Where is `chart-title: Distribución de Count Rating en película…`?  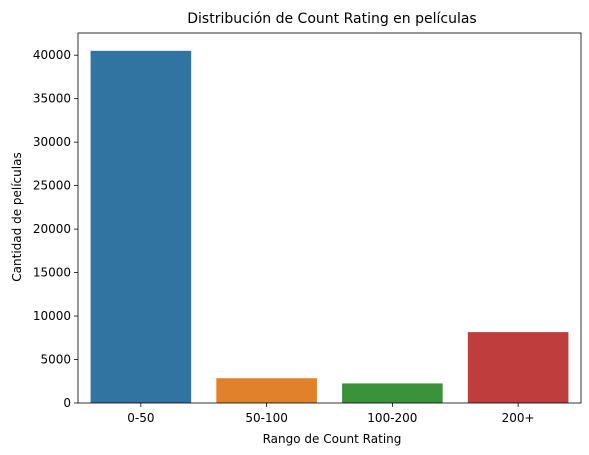
chart-title: Distribución de Count Rating en película… is located at coordinates (331, 19).